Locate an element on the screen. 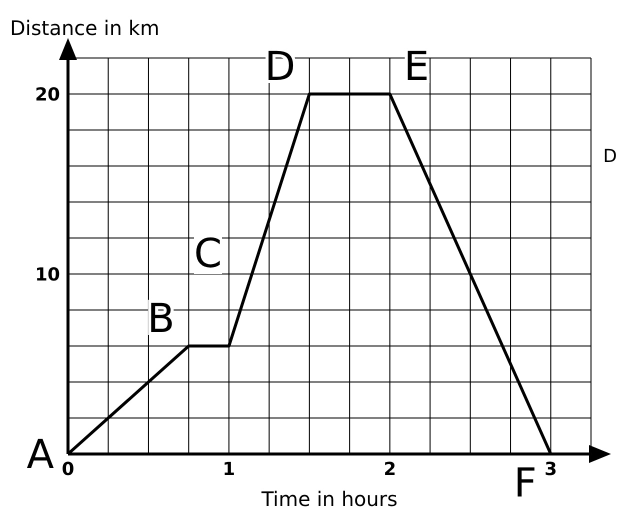 The width and height of the screenshot is (629, 532). y-tick-label: 20 is located at coordinates (47, 95).